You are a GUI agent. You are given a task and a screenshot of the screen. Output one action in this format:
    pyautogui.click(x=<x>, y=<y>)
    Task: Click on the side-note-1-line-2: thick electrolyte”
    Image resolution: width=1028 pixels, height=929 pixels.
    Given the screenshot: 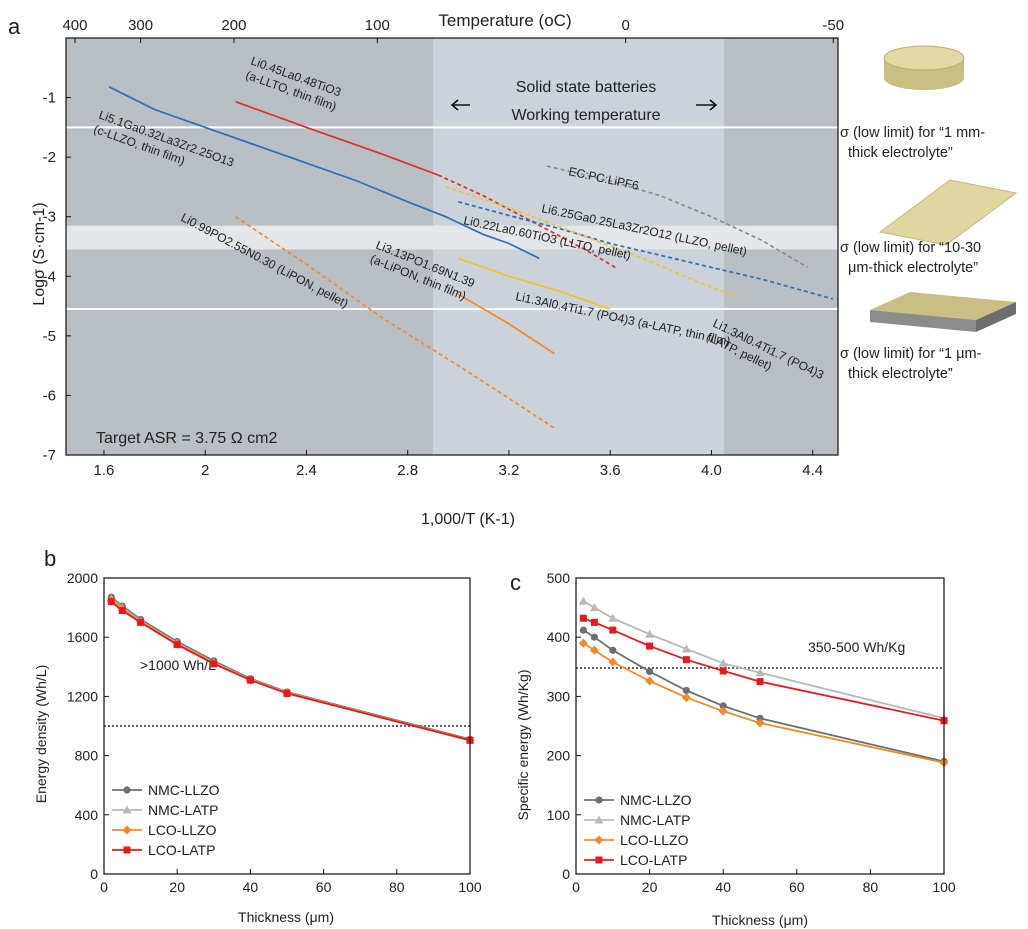 What is the action you would take?
    pyautogui.click(x=900, y=153)
    